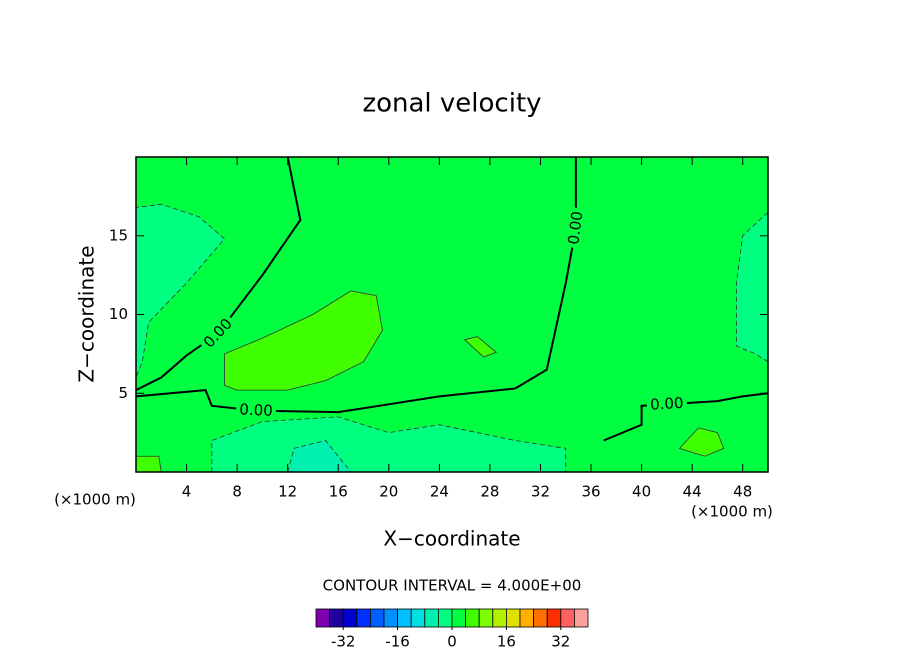 The image size is (904, 654). I want to click on colorbar-tick-label: -16, so click(397, 642).